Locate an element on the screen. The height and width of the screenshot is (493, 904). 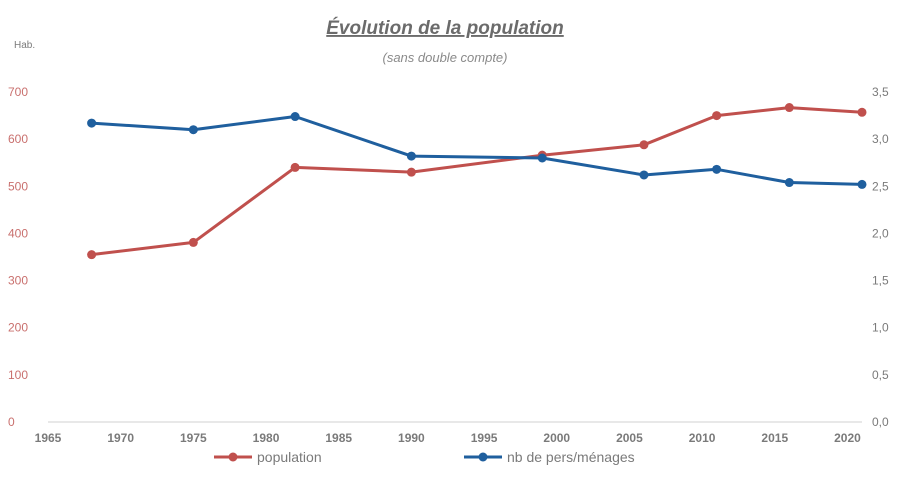
x-tick-label: 1995 is located at coordinates (484, 438).